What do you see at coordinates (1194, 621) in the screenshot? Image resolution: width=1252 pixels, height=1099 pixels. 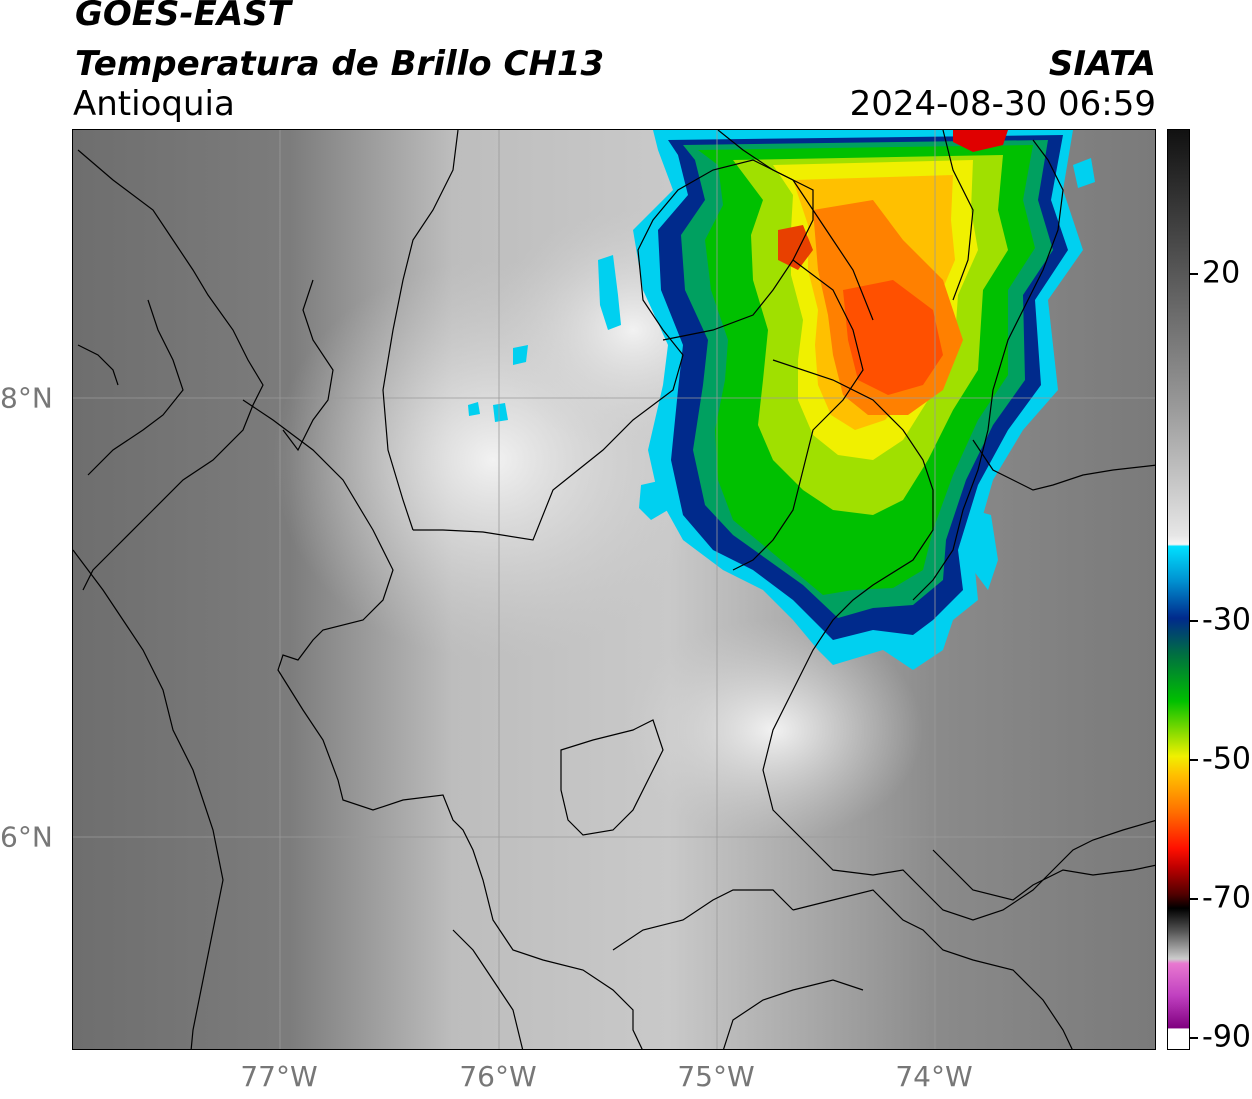 I see `cb-tick-neg30` at bounding box center [1194, 621].